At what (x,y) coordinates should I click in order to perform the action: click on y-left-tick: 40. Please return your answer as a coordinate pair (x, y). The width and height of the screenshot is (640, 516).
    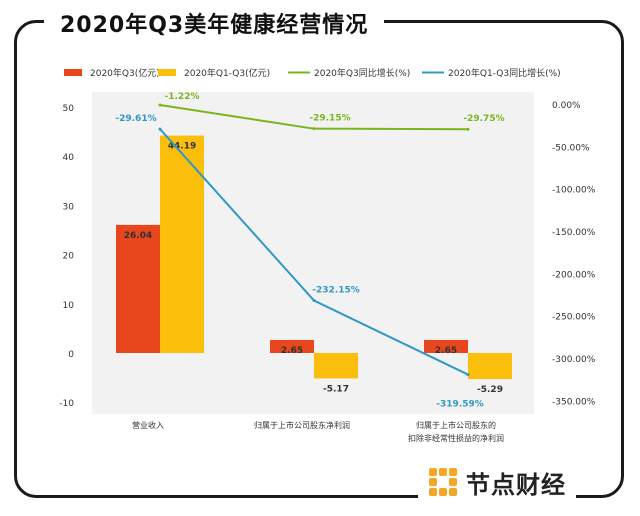
    Looking at the image, I should click on (69, 158).